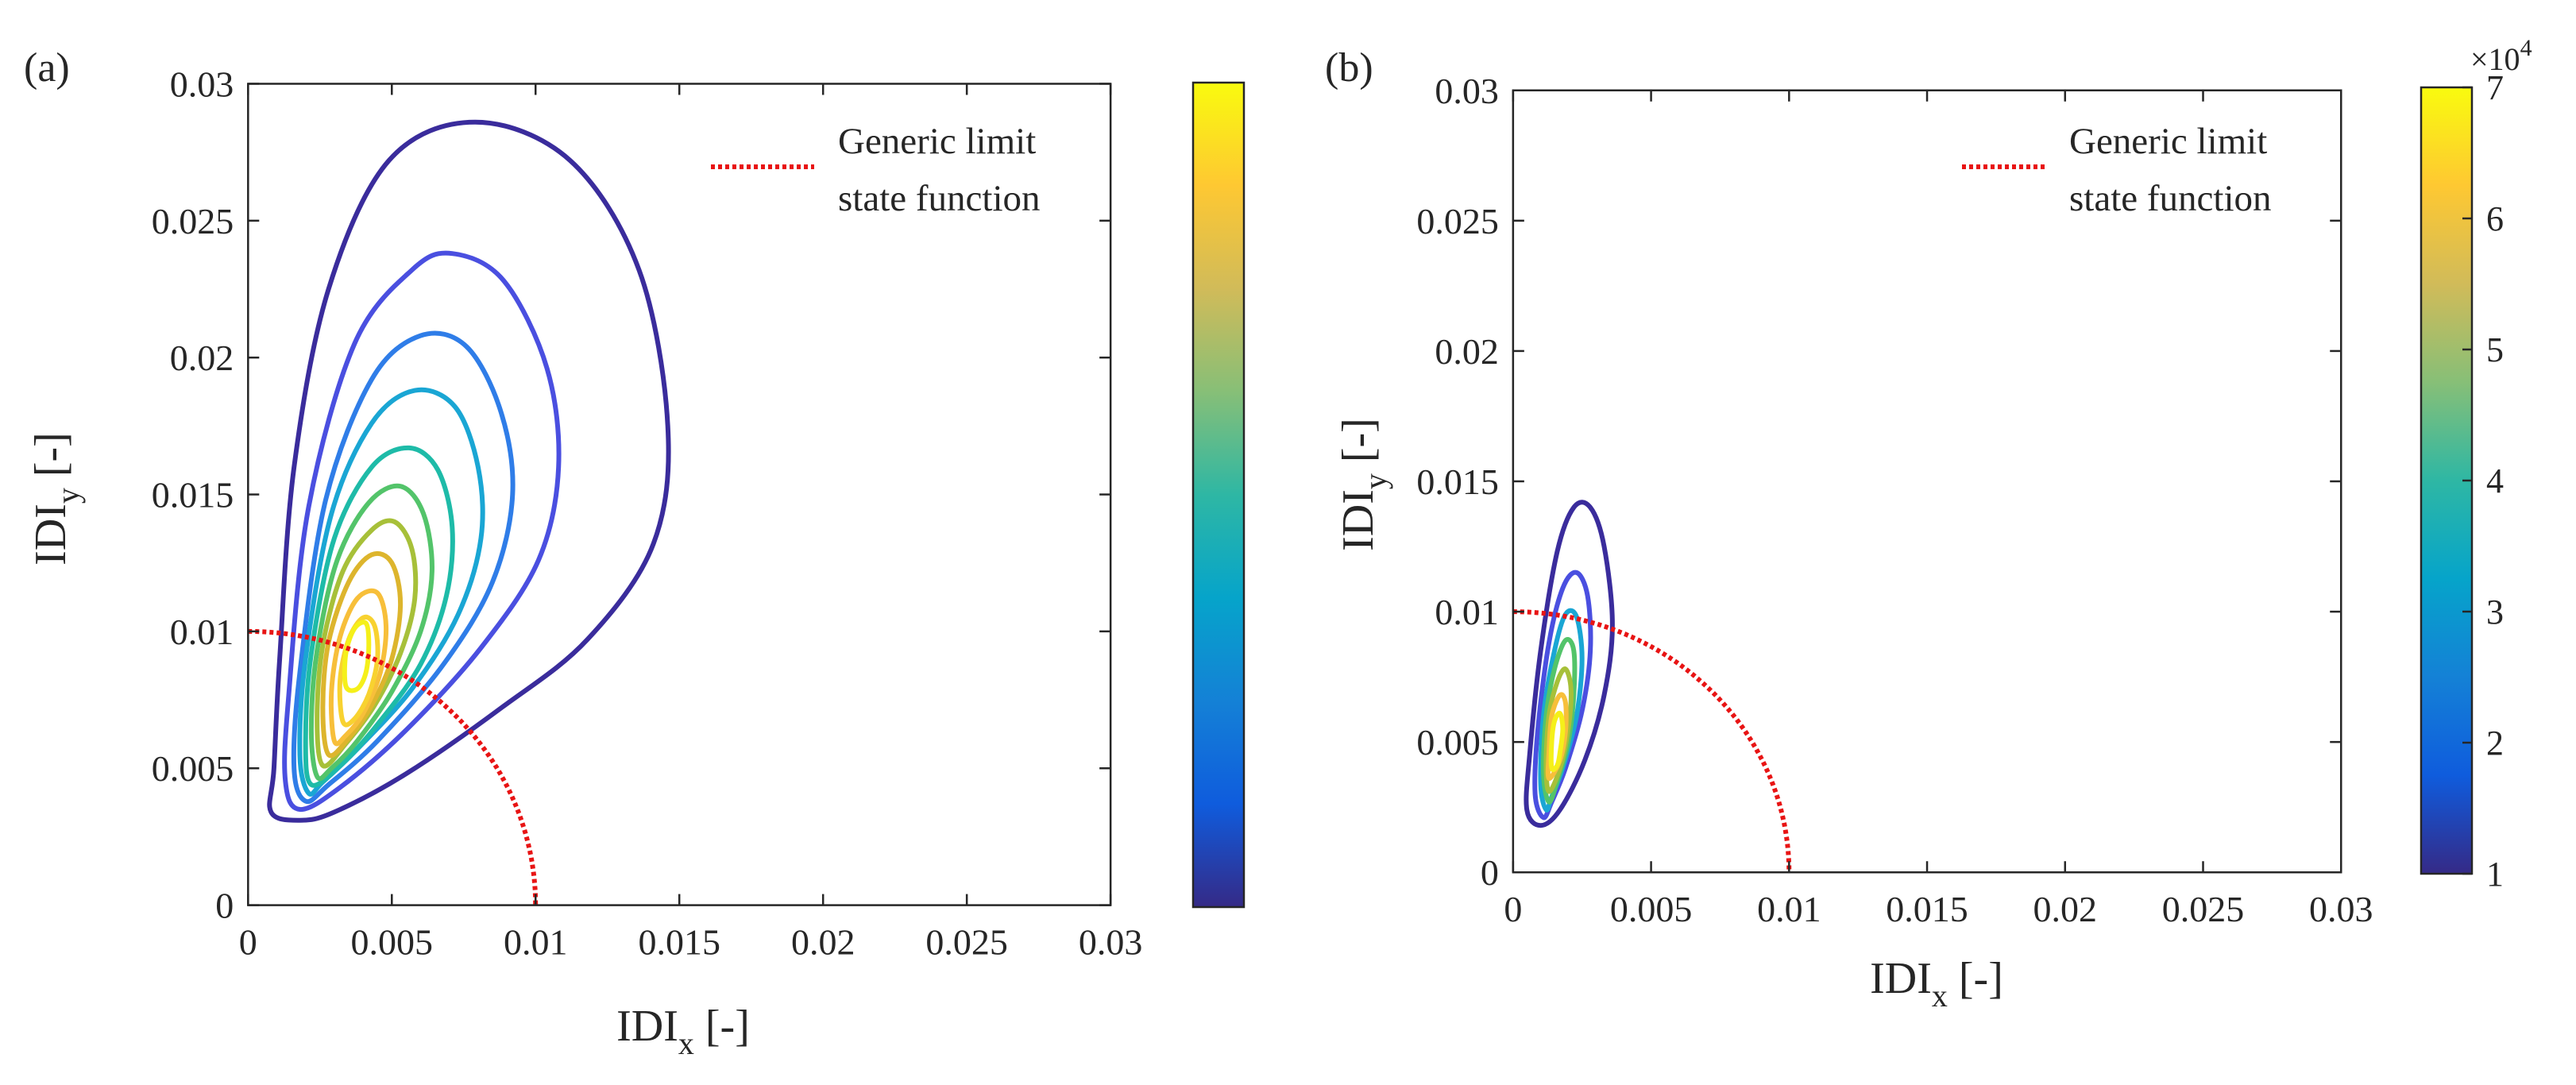 The height and width of the screenshot is (1085, 2576). Describe the element at coordinates (937, 142) in the screenshot. I see `legend-label-line1-a: Generic limit` at that location.